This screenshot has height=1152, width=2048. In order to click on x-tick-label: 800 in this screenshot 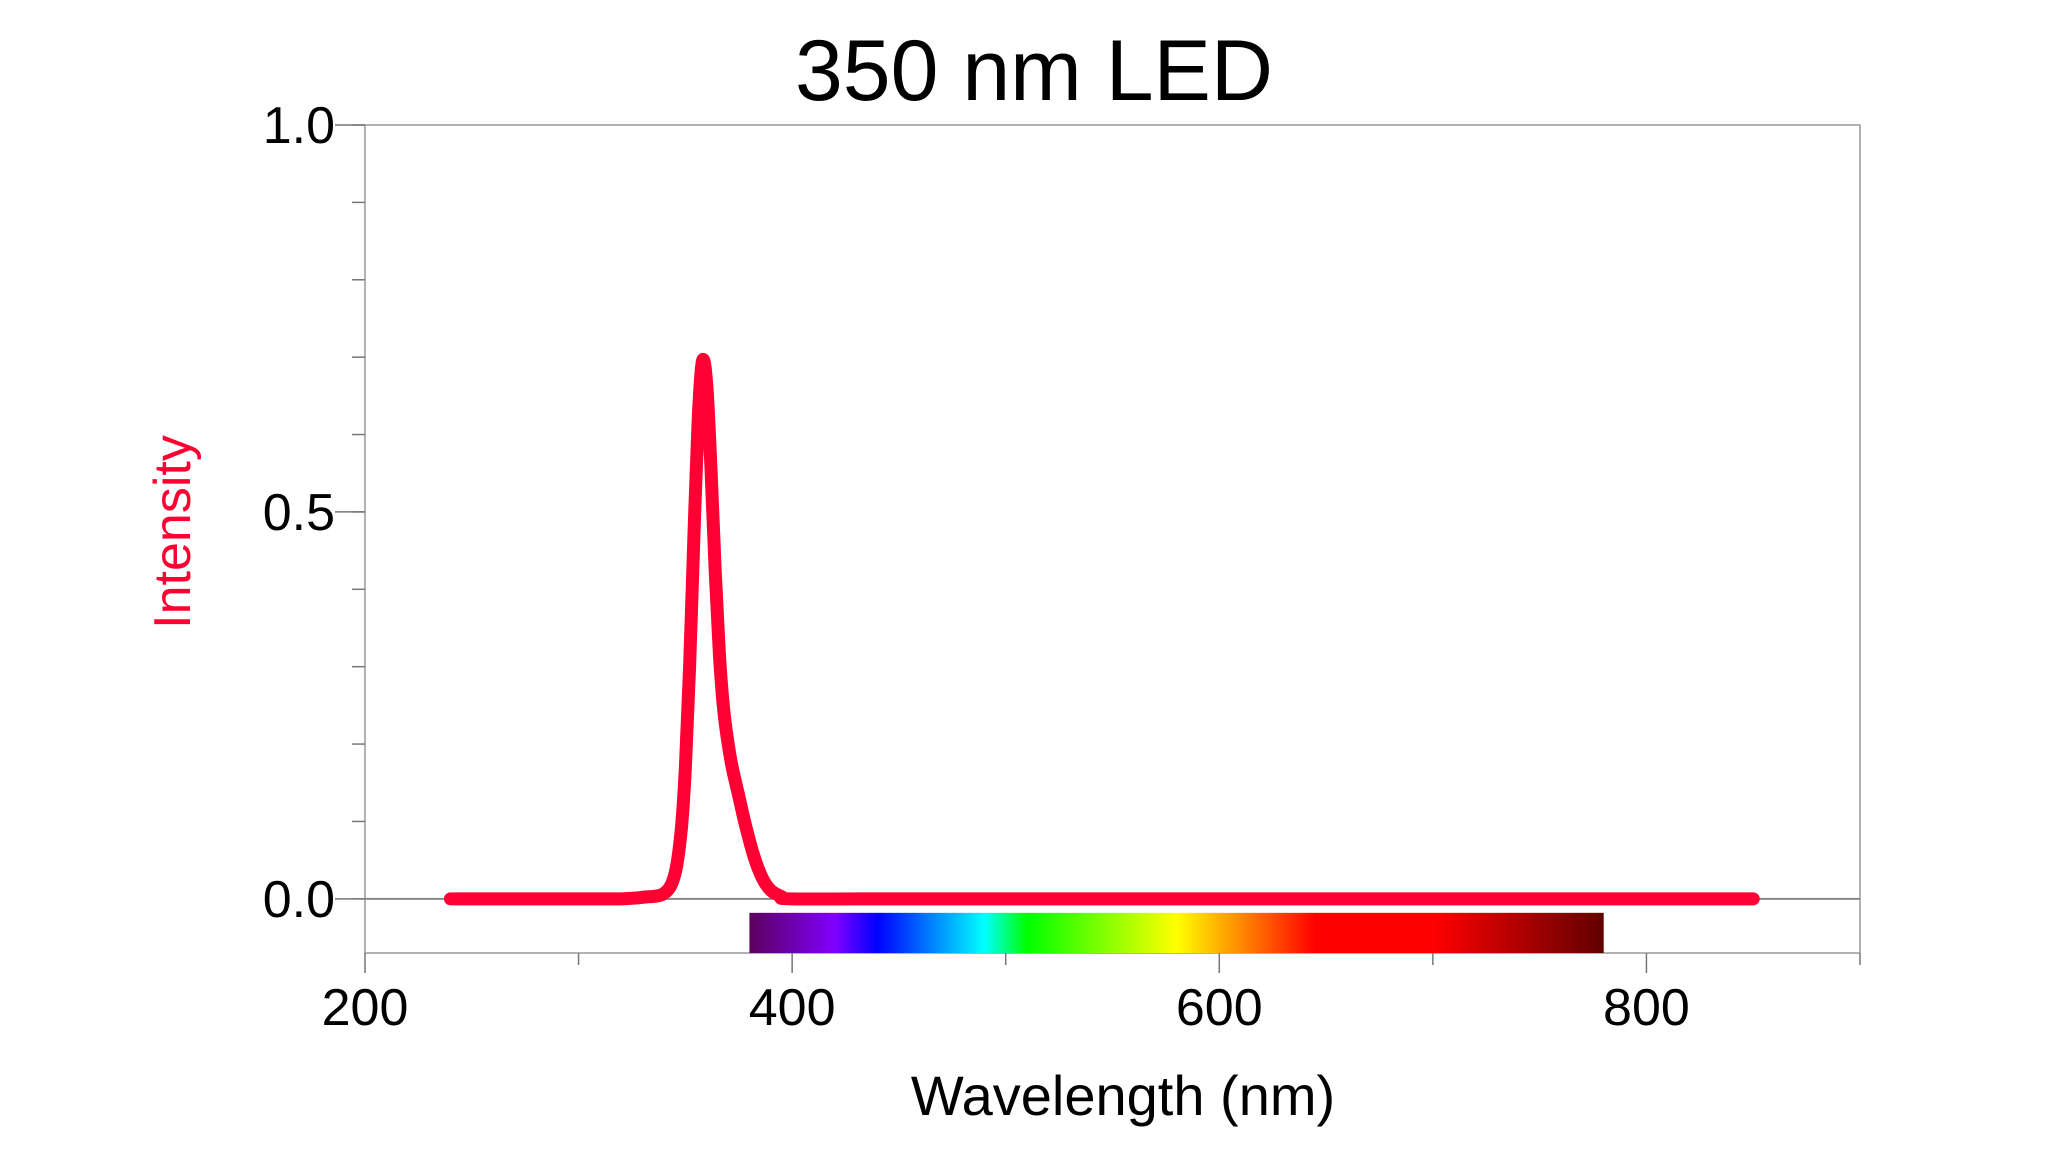, I will do `click(1646, 1008)`.